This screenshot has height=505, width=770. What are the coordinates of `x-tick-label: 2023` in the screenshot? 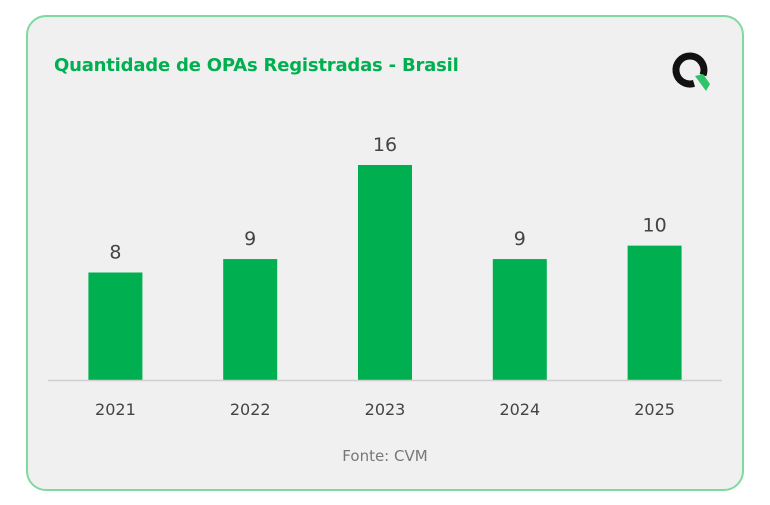 It's located at (385, 409).